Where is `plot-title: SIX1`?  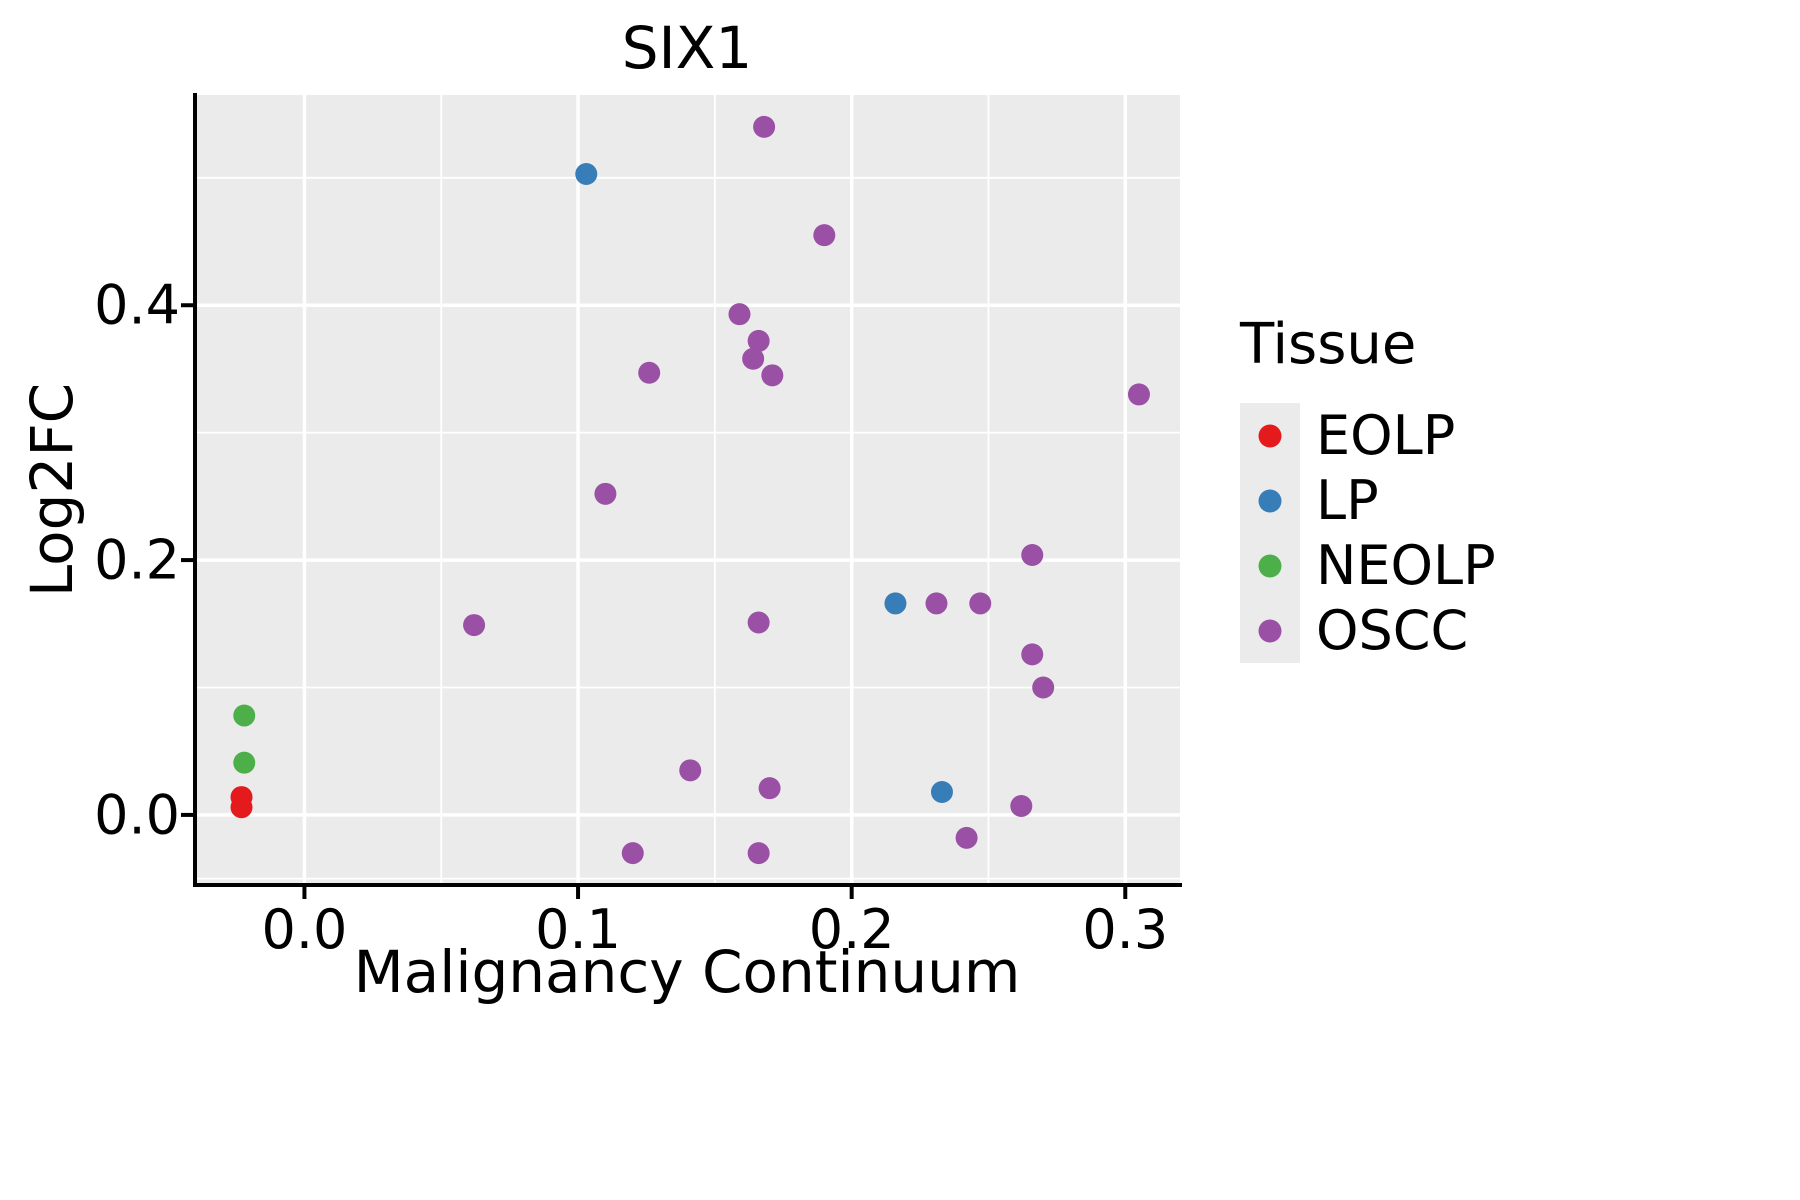
plot-title: SIX1 is located at coordinates (687, 48).